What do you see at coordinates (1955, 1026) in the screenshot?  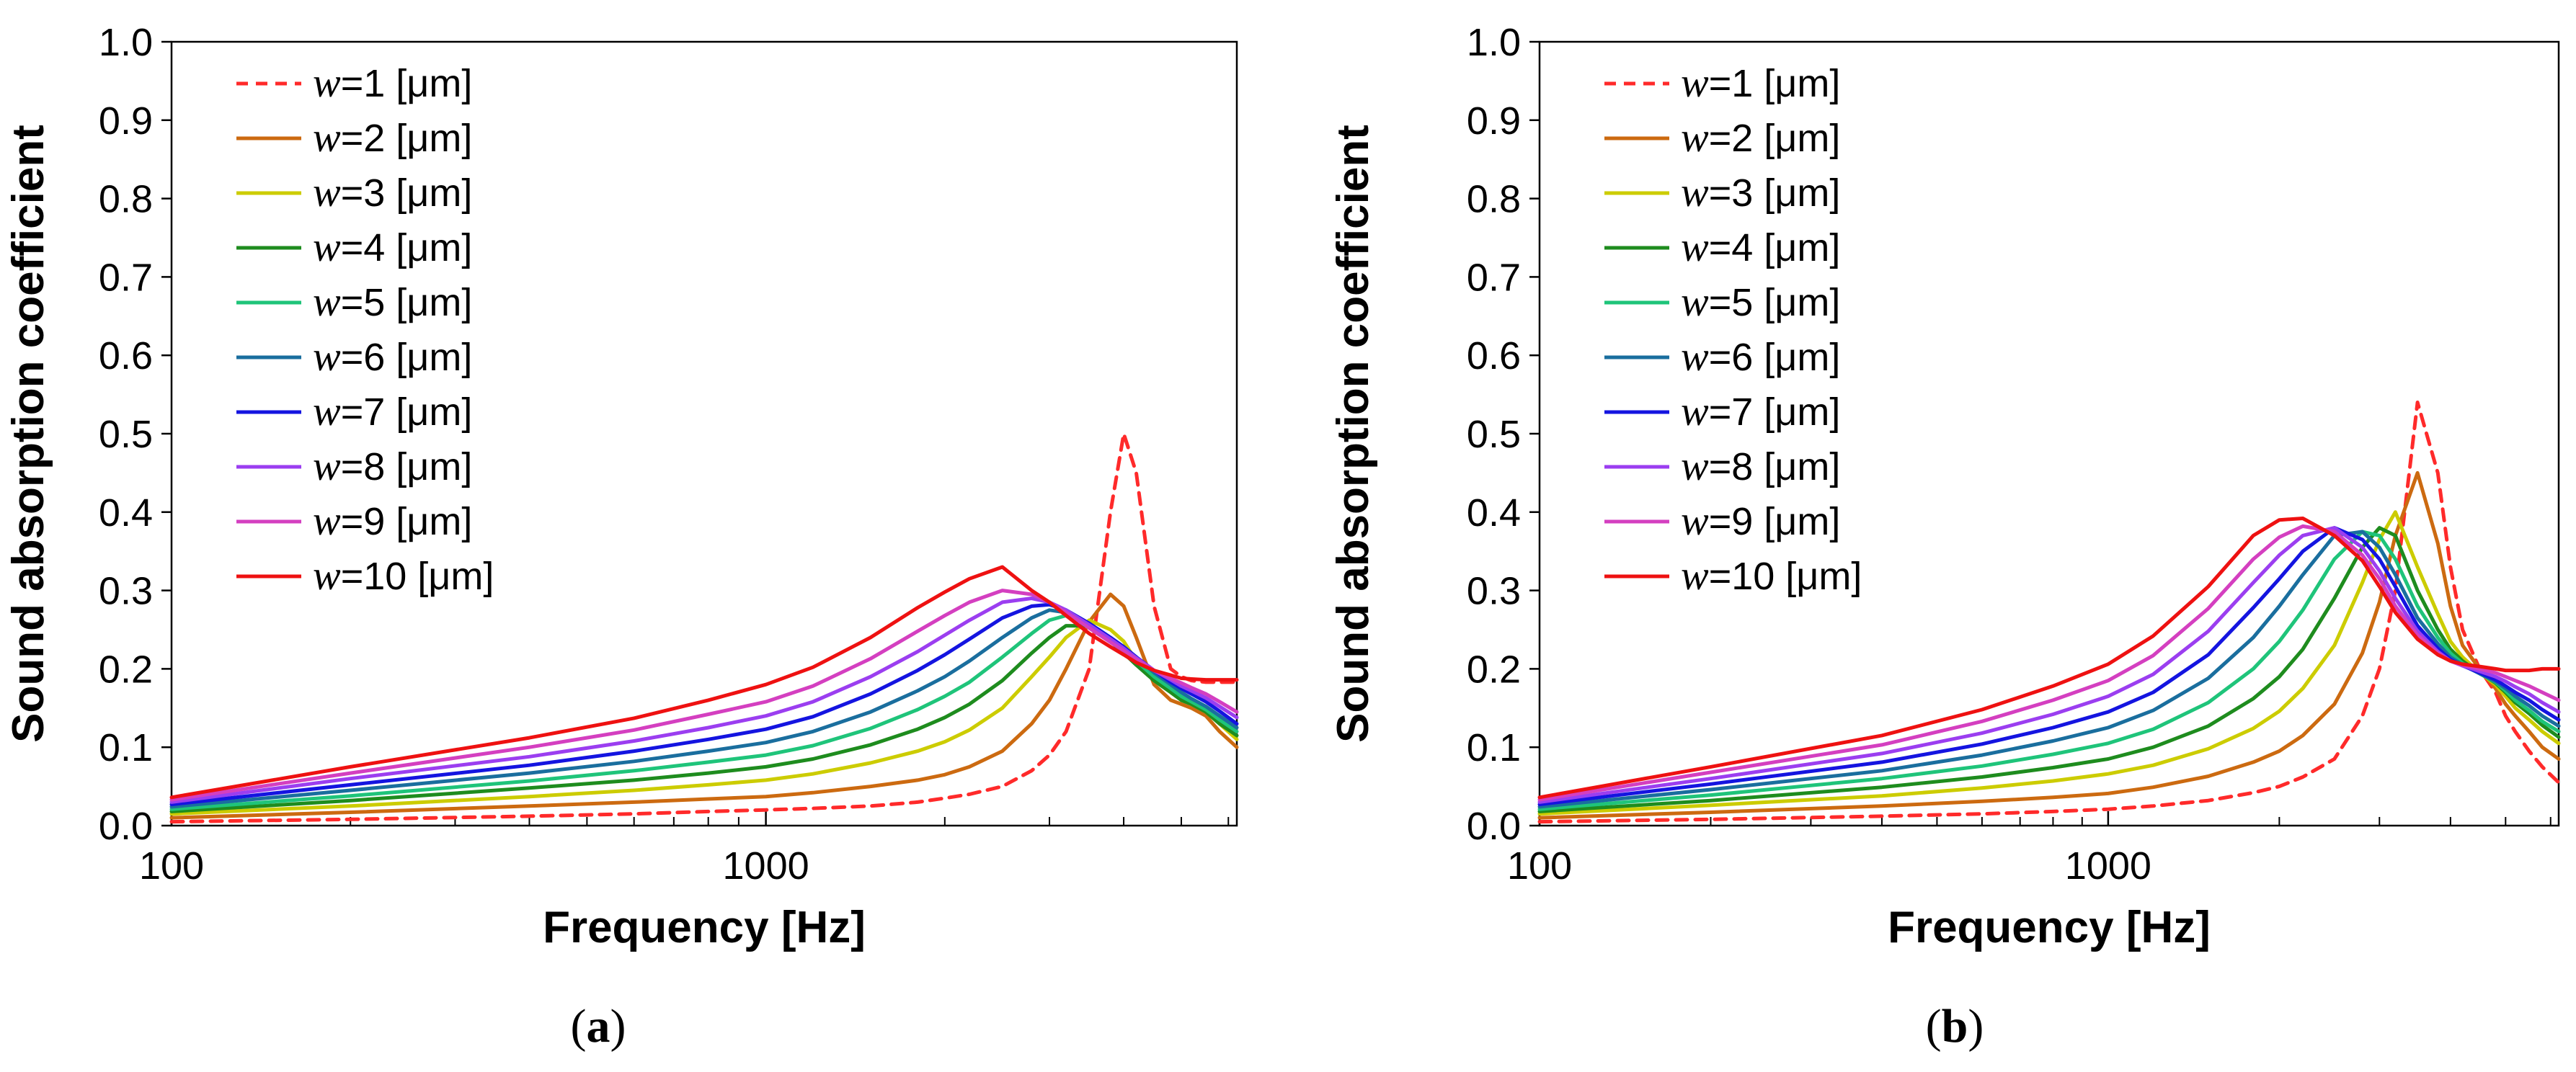 I see `panel-label: (b)` at bounding box center [1955, 1026].